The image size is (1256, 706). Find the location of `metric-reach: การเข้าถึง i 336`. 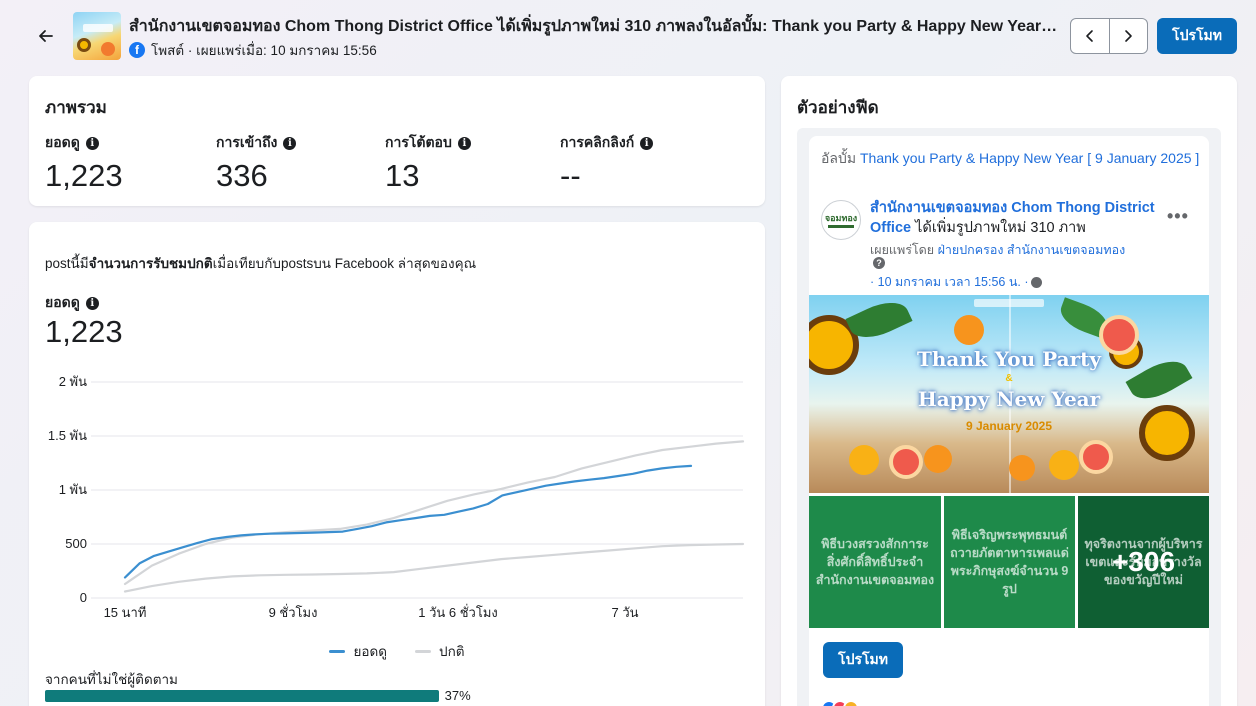

metric-reach: การเข้าถึง i 336 is located at coordinates (256, 163).